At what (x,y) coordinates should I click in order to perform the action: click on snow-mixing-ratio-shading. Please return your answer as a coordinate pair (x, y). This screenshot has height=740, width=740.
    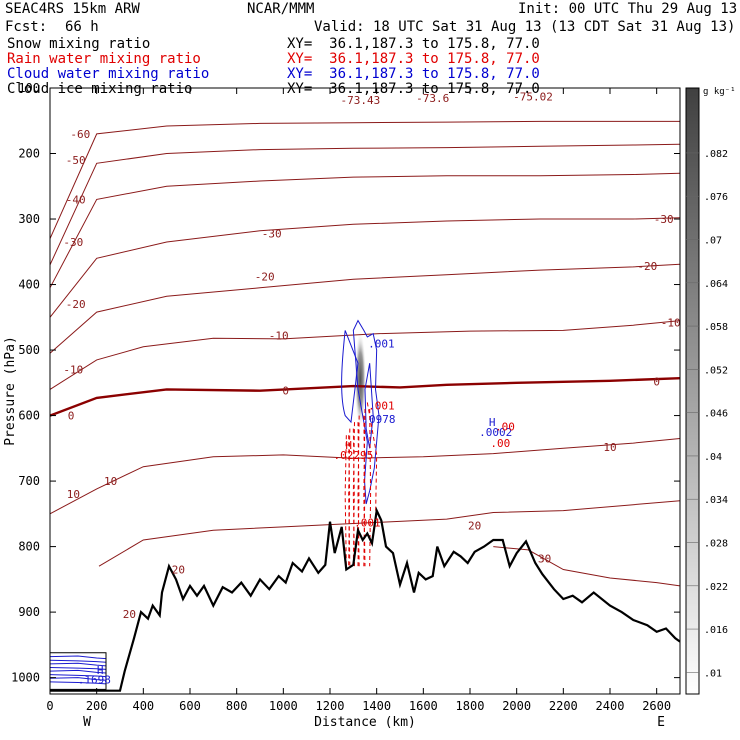
    Looking at the image, I should click on (360, 379).